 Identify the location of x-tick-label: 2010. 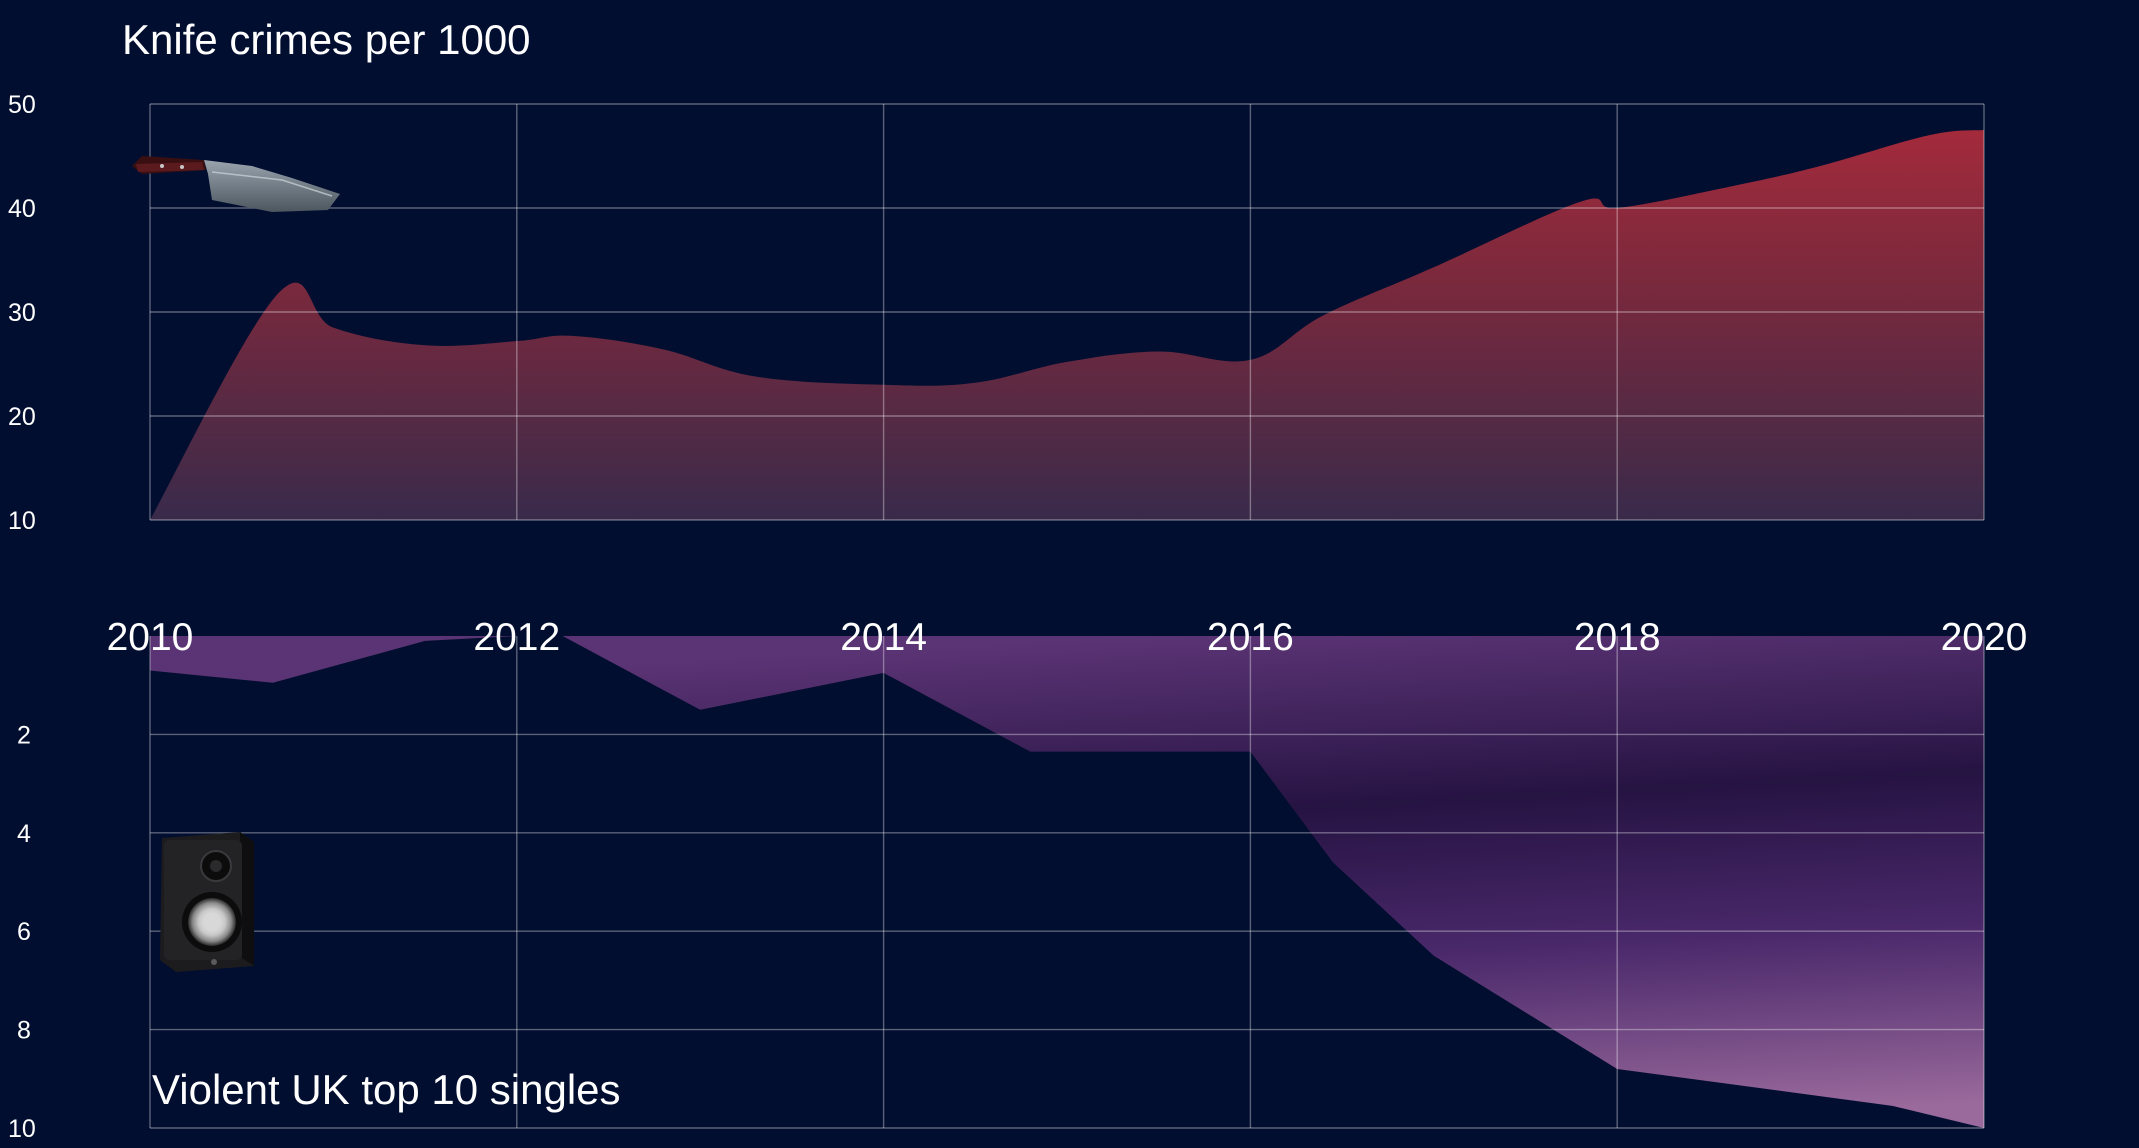
(150, 637).